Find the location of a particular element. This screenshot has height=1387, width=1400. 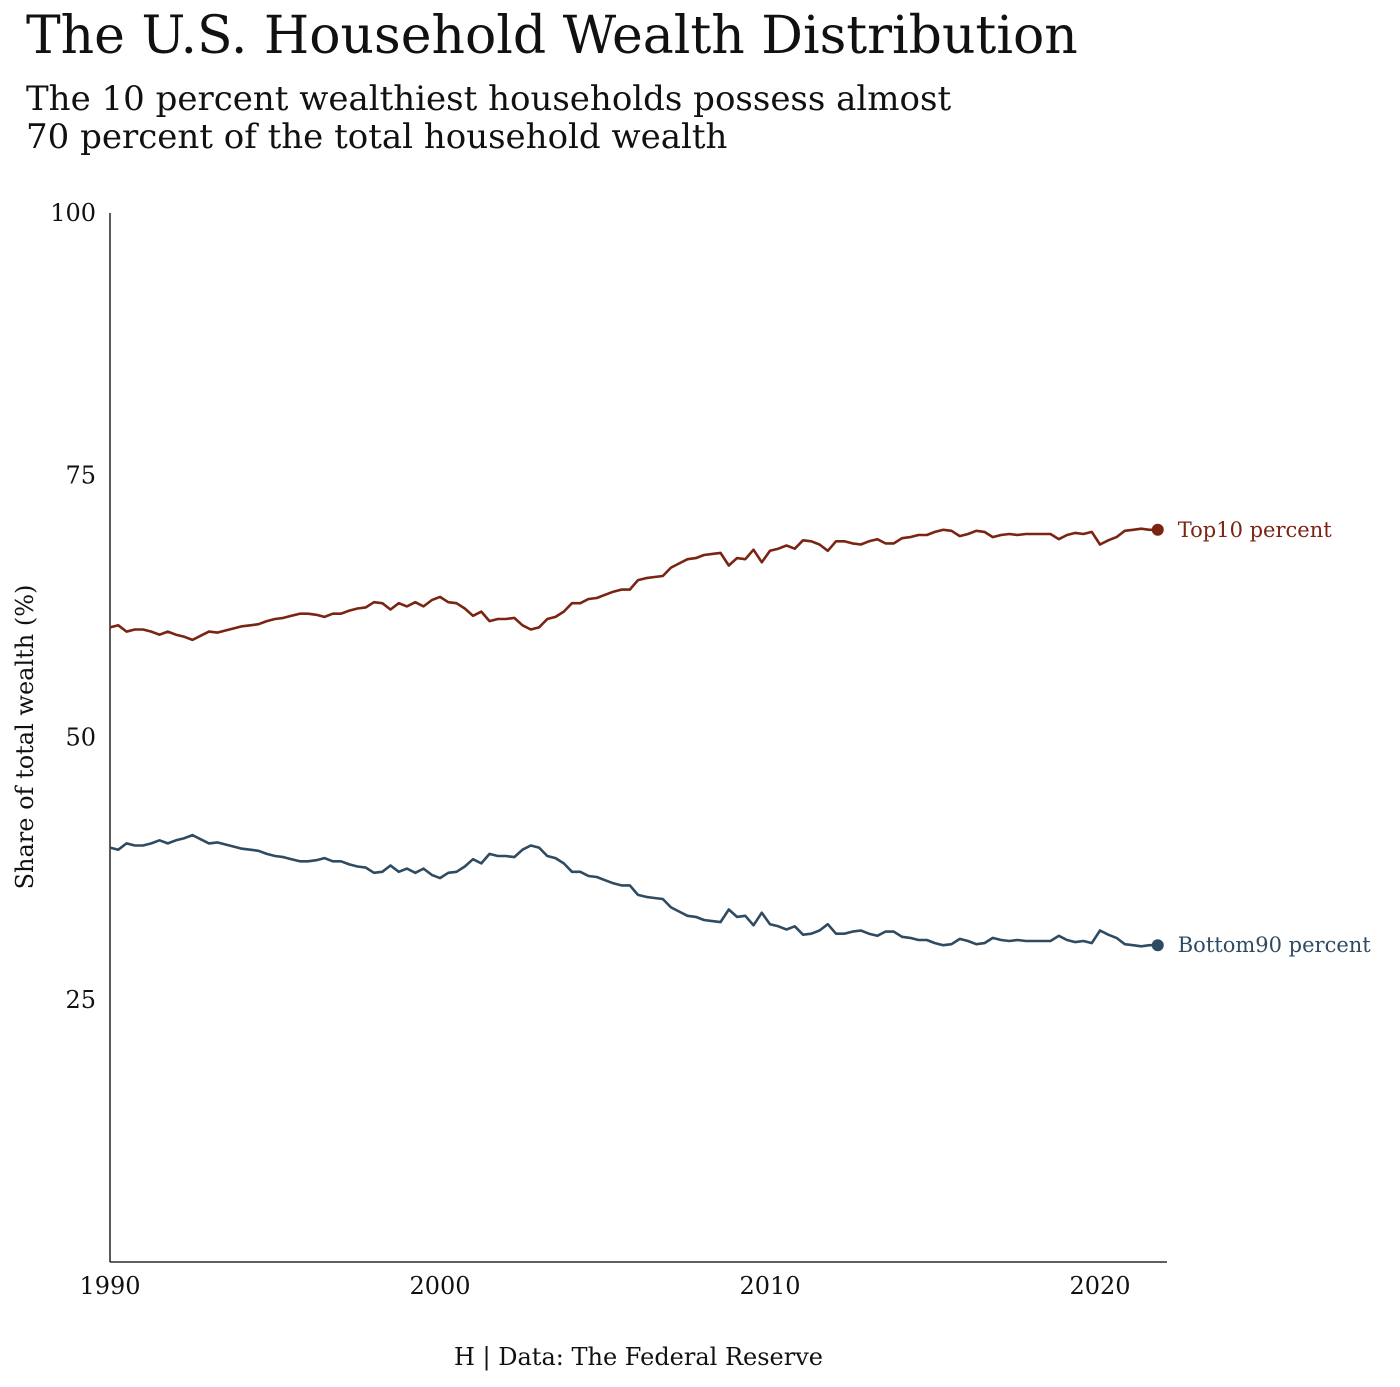

x-tick-label: 2020 is located at coordinates (1099, 1286).